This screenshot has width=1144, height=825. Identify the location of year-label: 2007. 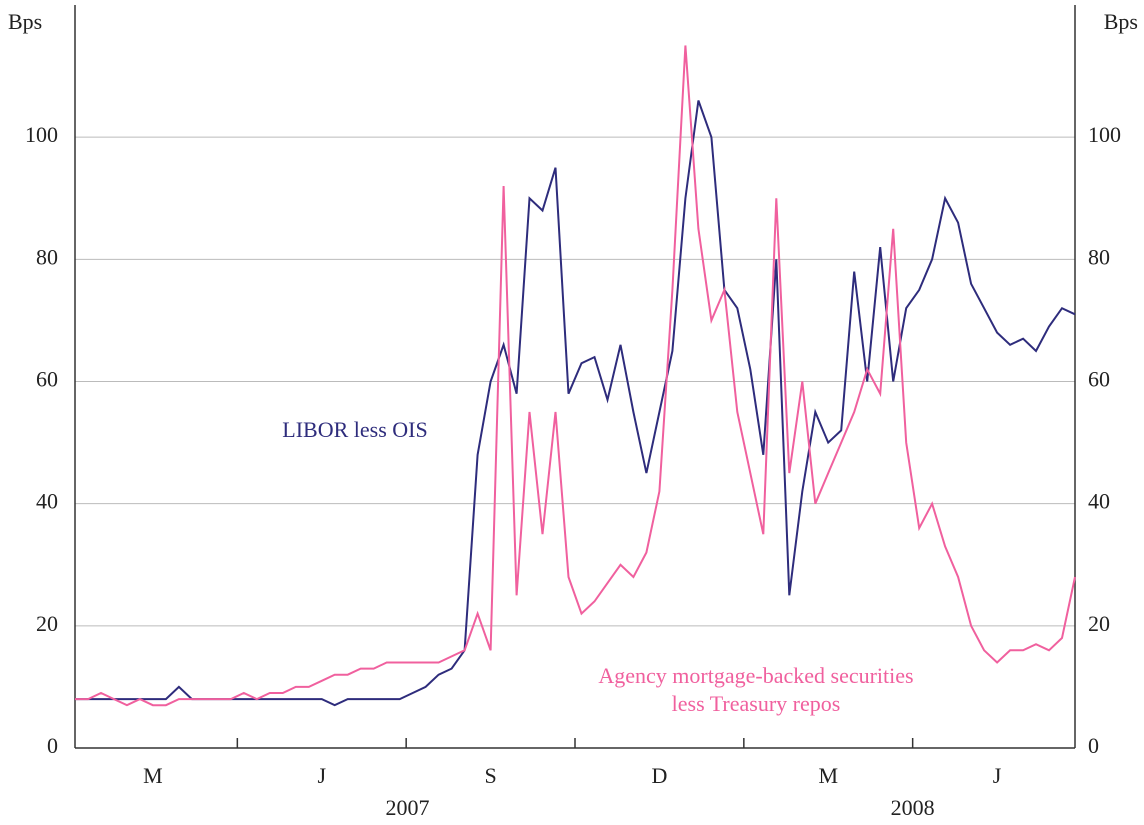
(407, 807).